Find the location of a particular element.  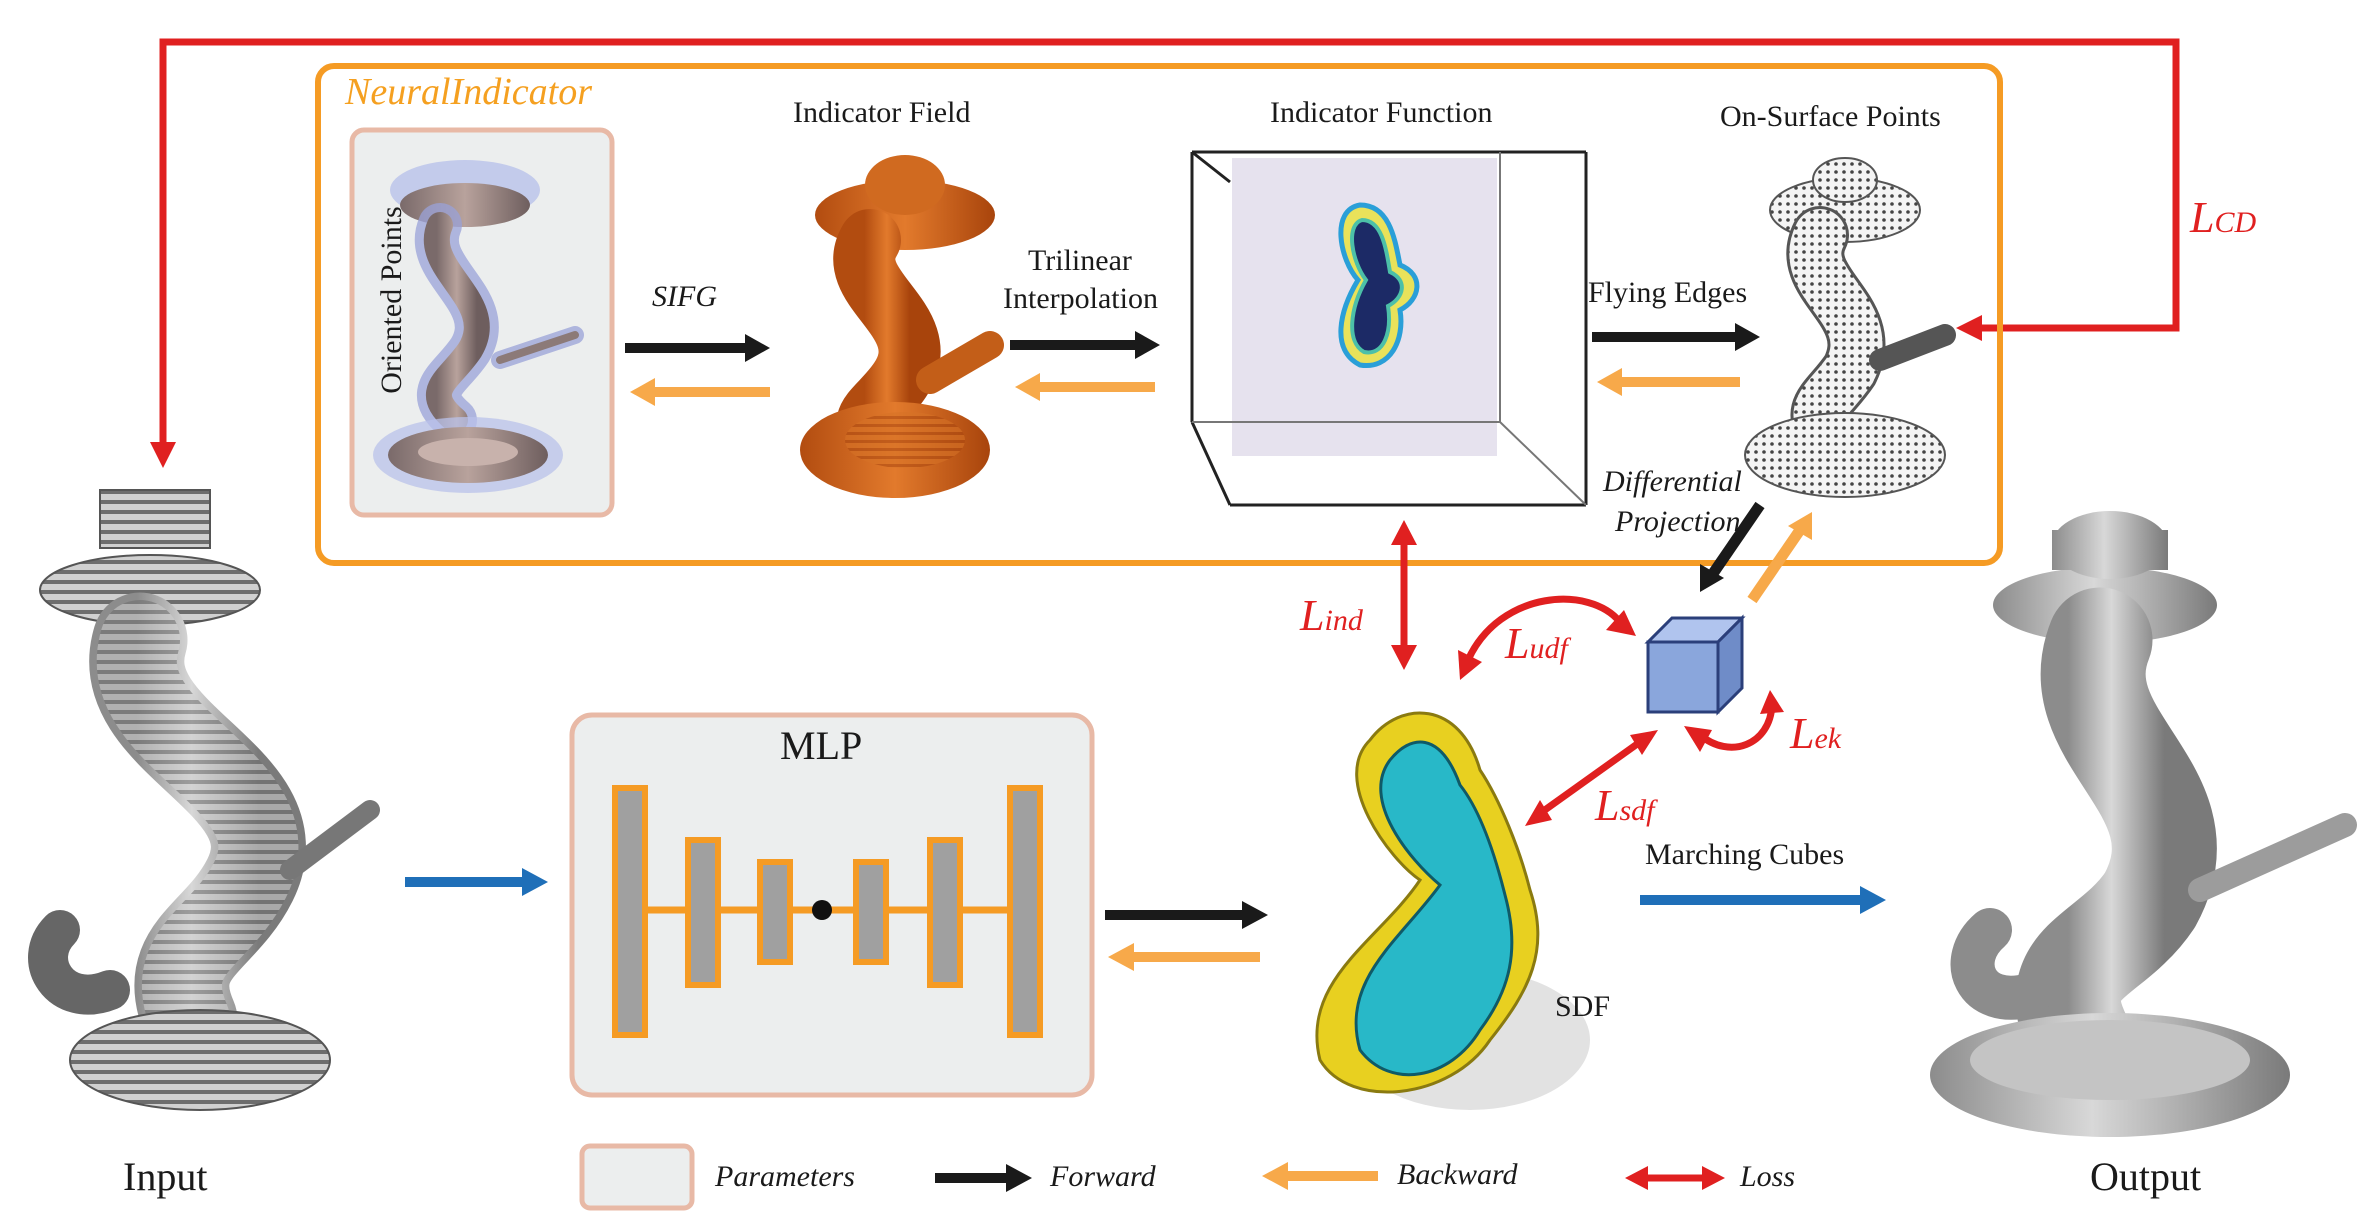

input-to-mlp-arrow is located at coordinates (476, 882).